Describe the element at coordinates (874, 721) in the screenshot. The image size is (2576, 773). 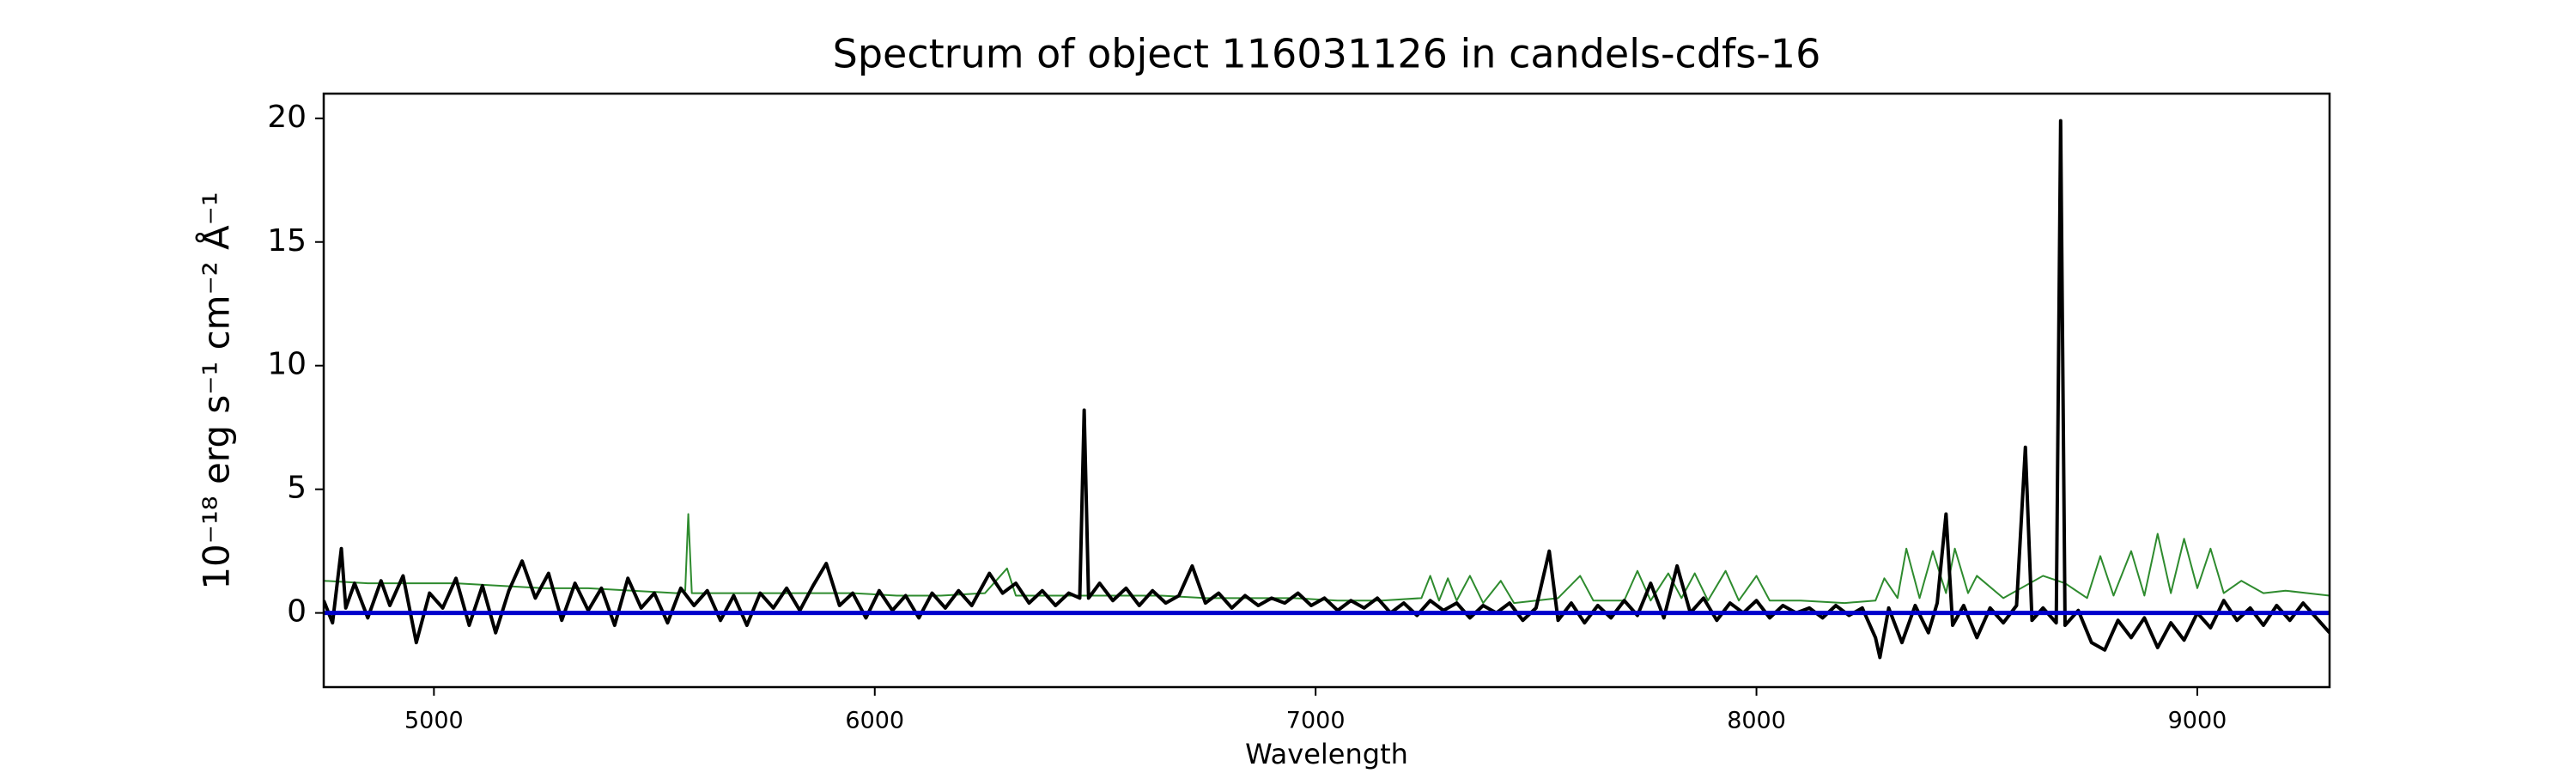
I see `x-tick-label: 6000` at that location.